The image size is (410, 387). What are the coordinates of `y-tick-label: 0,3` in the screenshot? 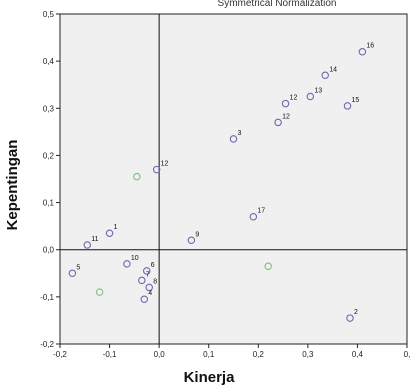 It's located at (49, 108).